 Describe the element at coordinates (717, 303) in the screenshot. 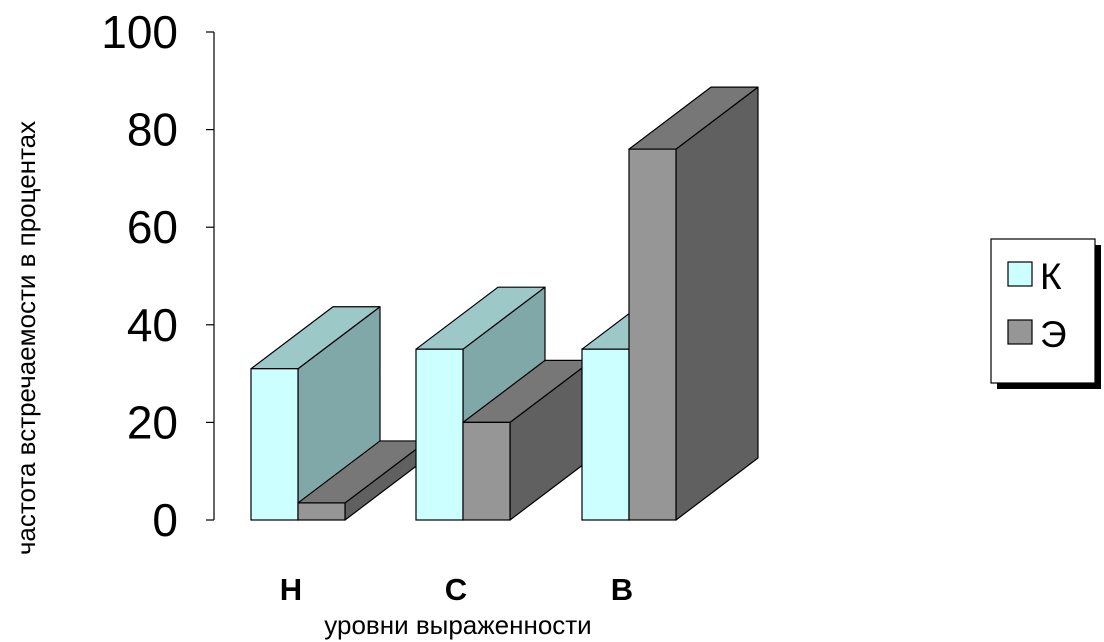

I see `bar-side-face` at that location.